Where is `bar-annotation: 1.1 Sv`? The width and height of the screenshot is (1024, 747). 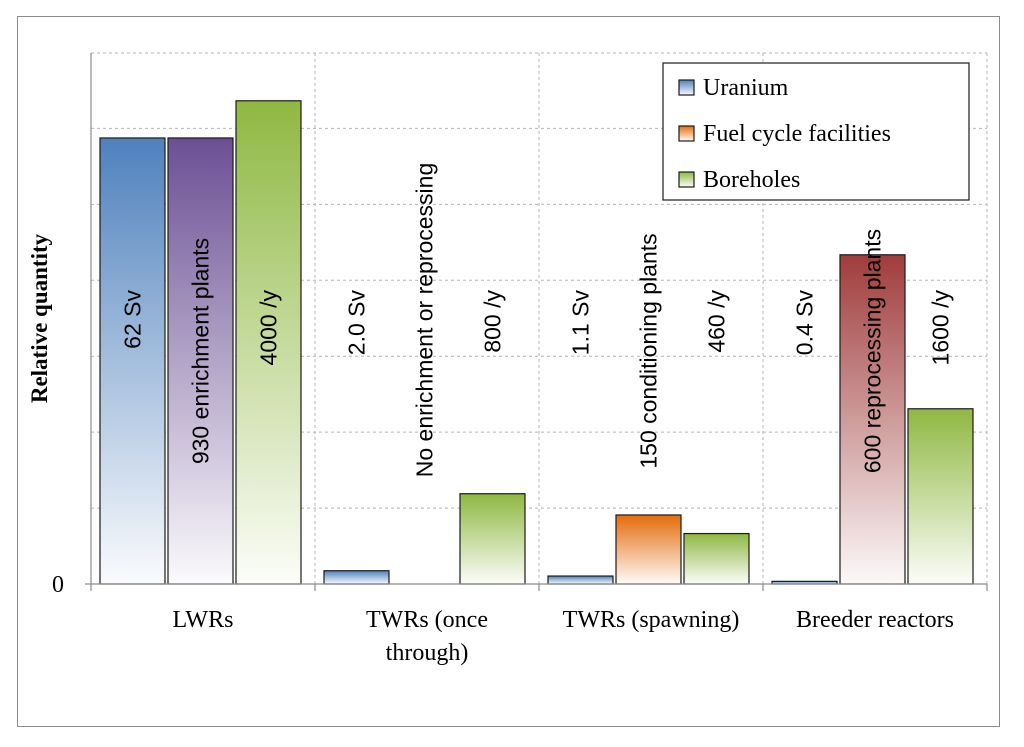 bar-annotation: 1.1 Sv is located at coordinates (581, 323).